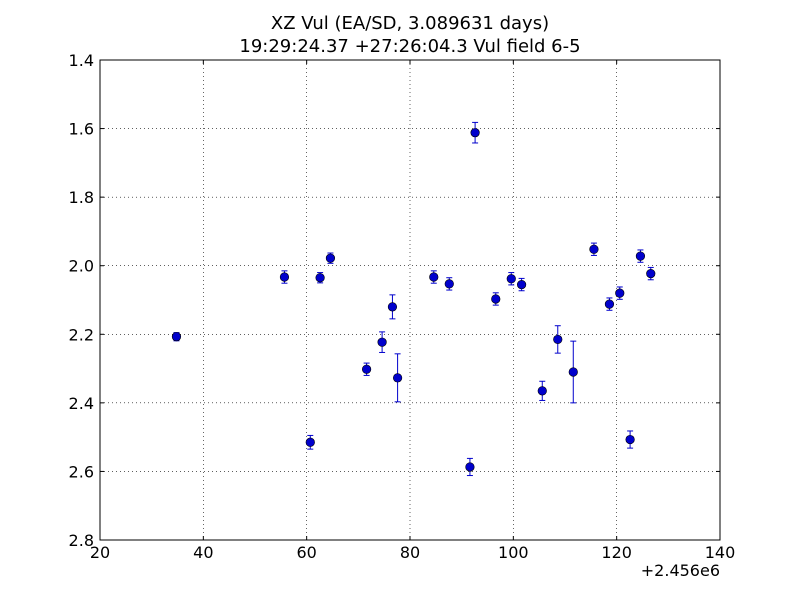 This screenshot has width=800, height=600. I want to click on y-tick-label: 1.6, so click(81, 129).